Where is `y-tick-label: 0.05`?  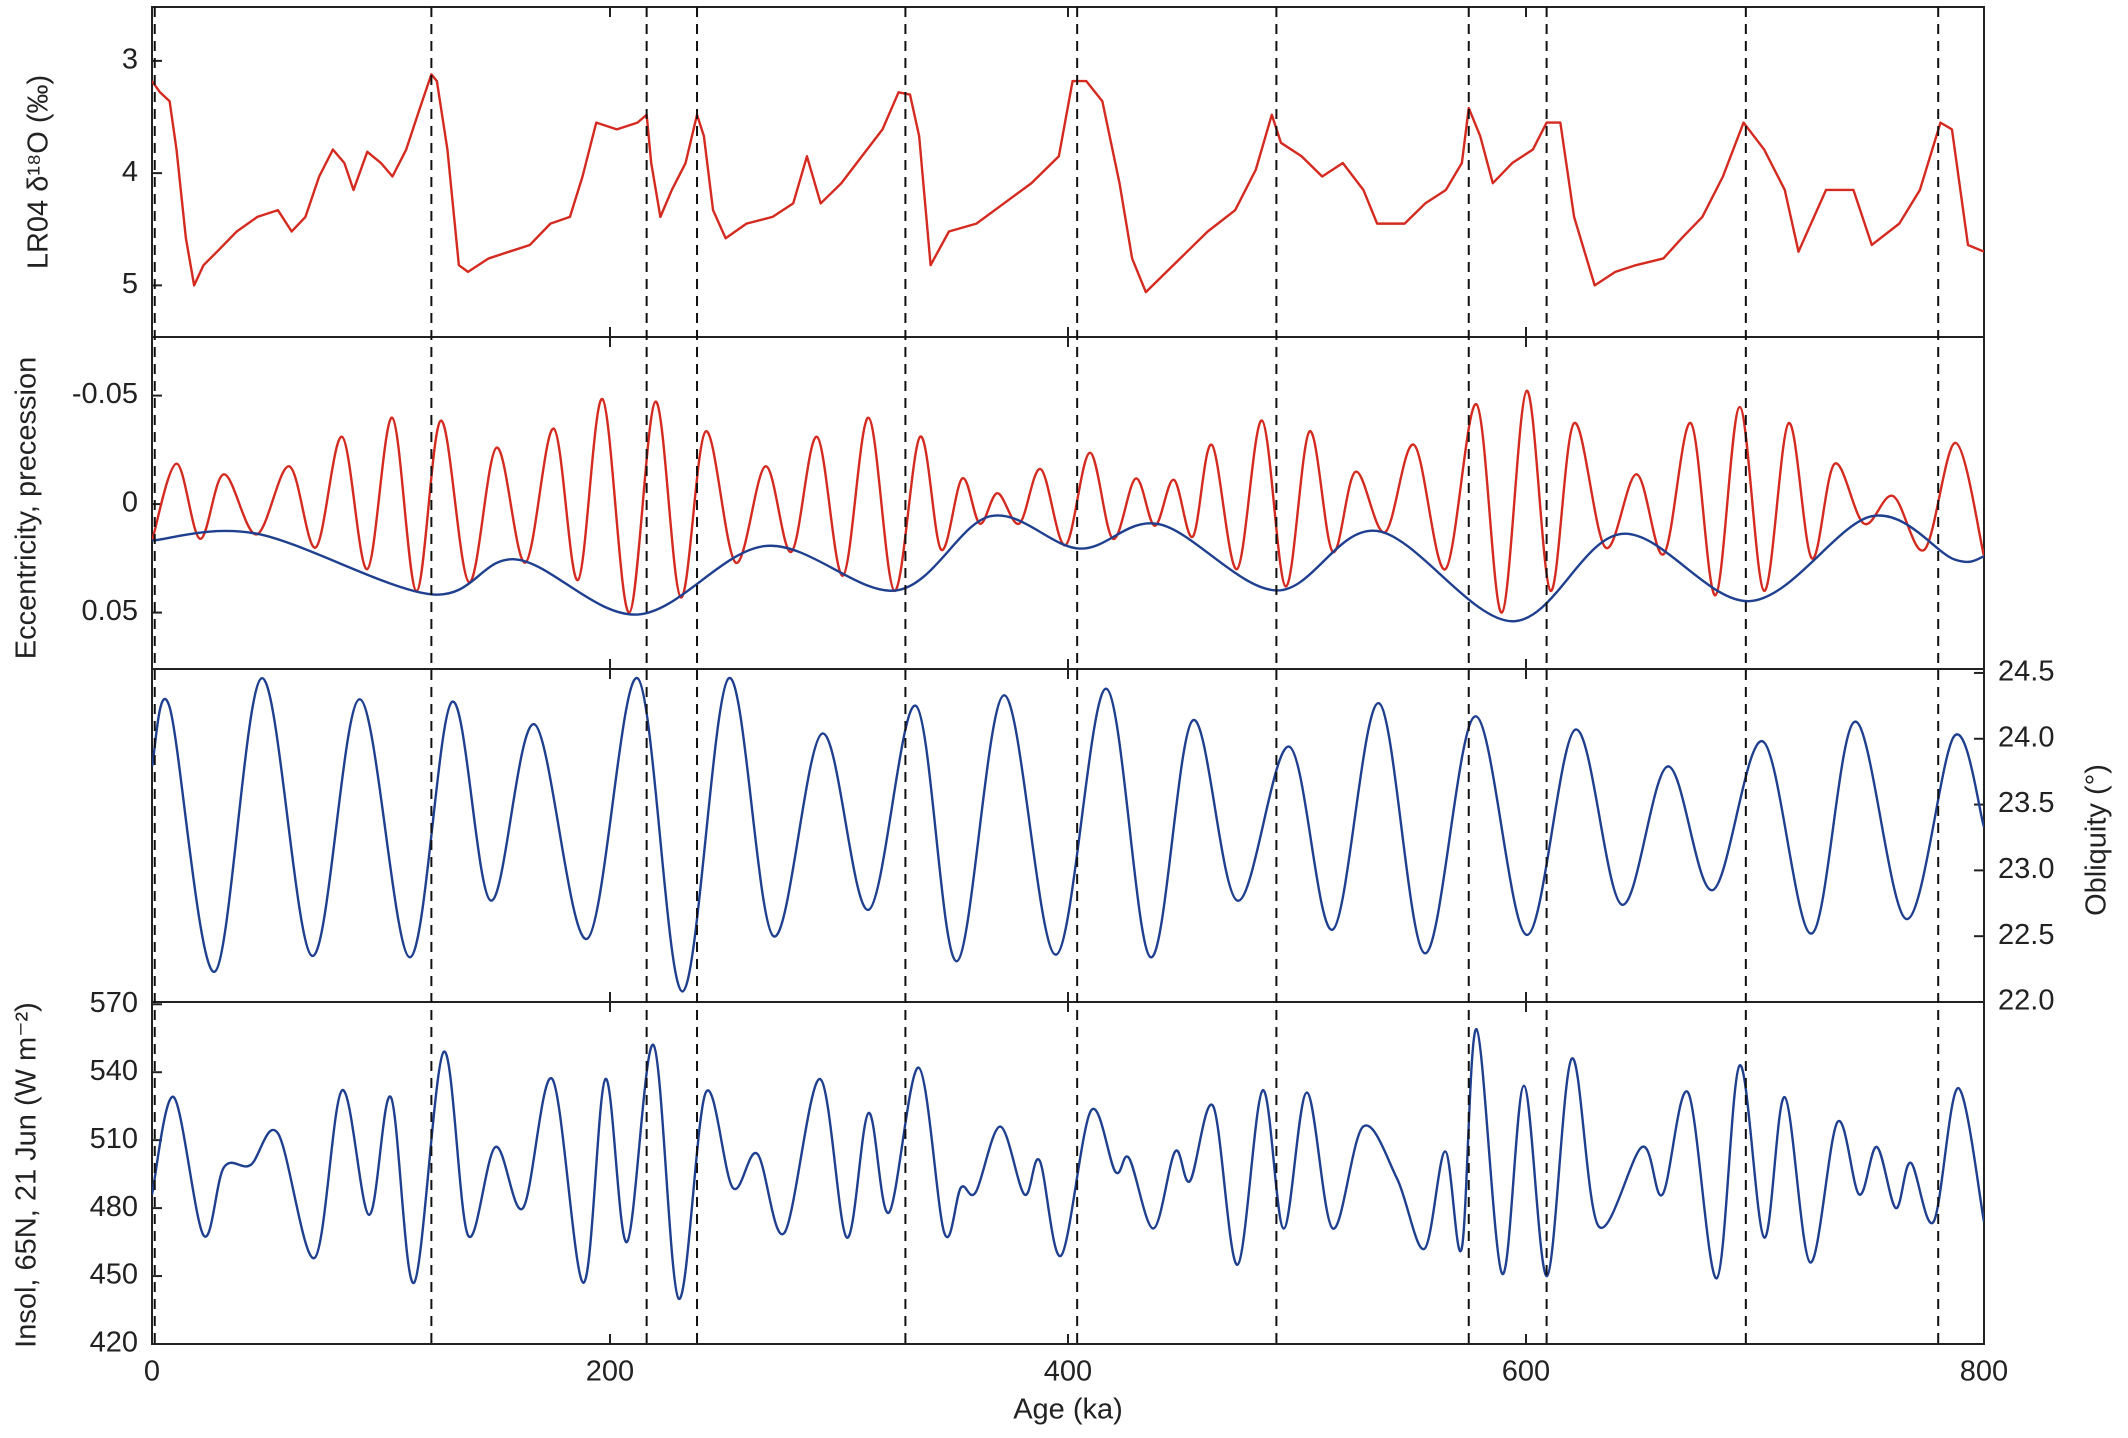
y-tick-label: 0.05 is located at coordinates (110, 611).